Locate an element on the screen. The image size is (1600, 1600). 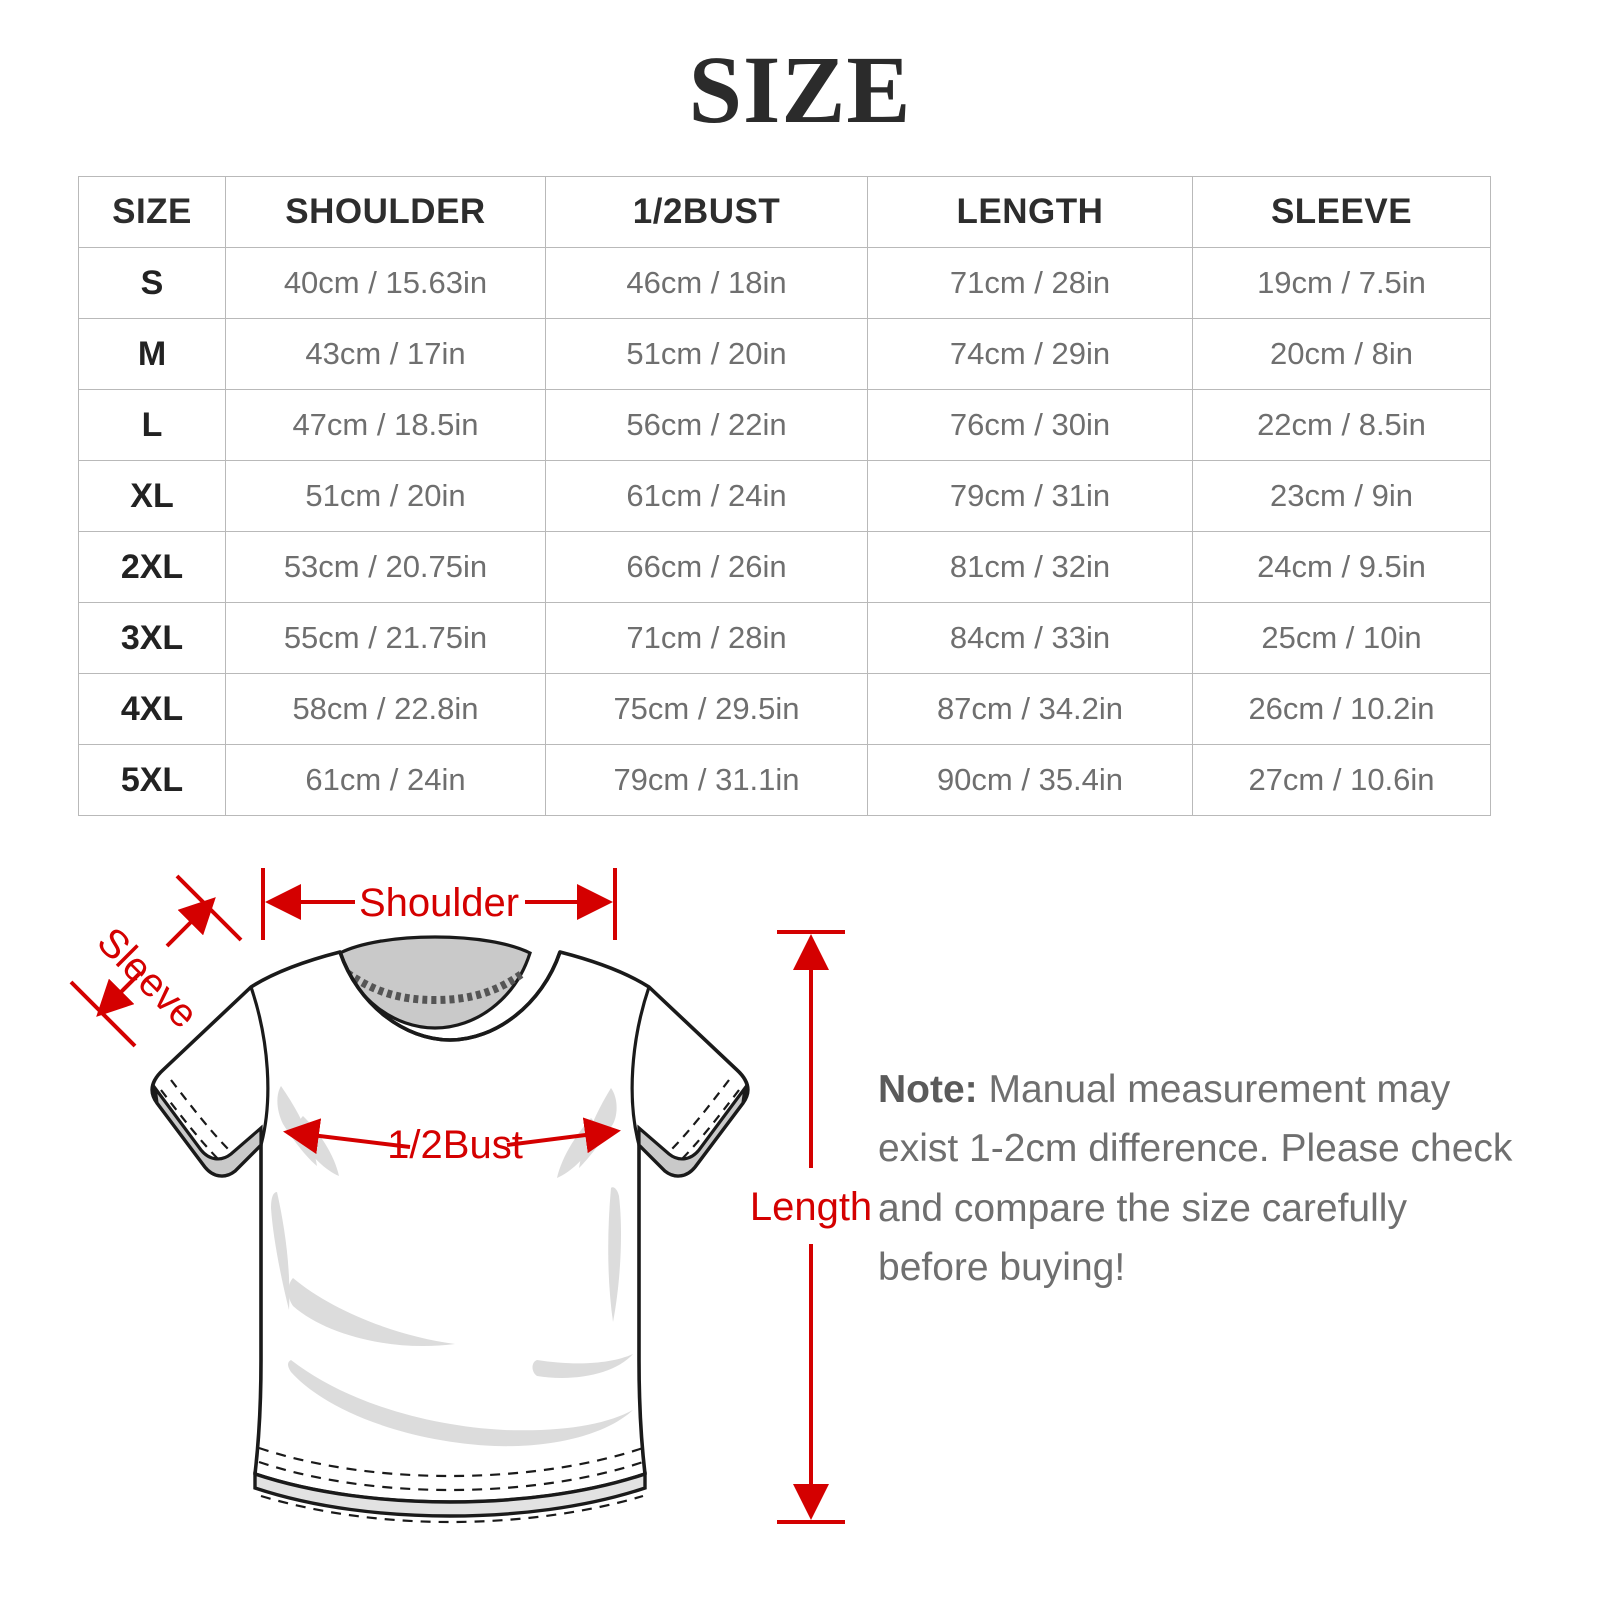
cell-bust: 66cm / 26in is located at coordinates (706, 567).